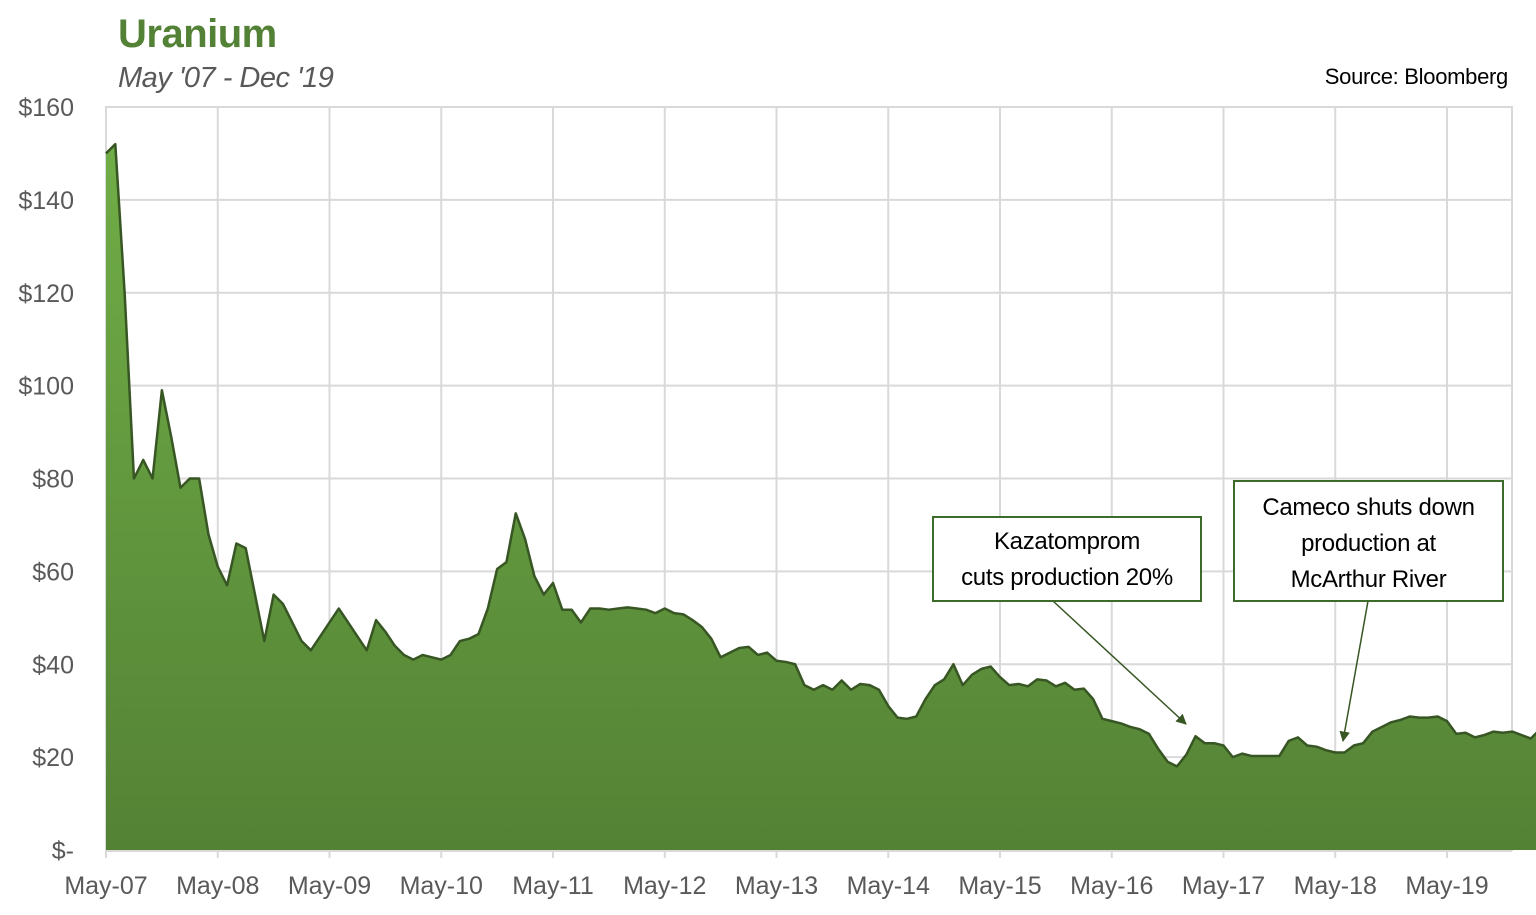 The width and height of the screenshot is (1536, 915). What do you see at coordinates (197, 34) in the screenshot?
I see `chart-title: Uranium` at bounding box center [197, 34].